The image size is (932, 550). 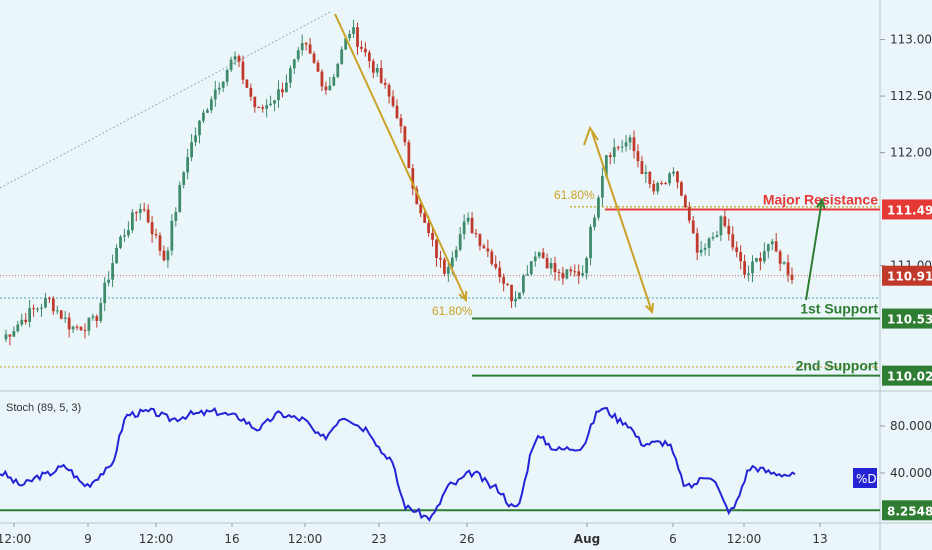 What do you see at coordinates (591, 135) in the screenshot?
I see `fib-wave-mark` at bounding box center [591, 135].